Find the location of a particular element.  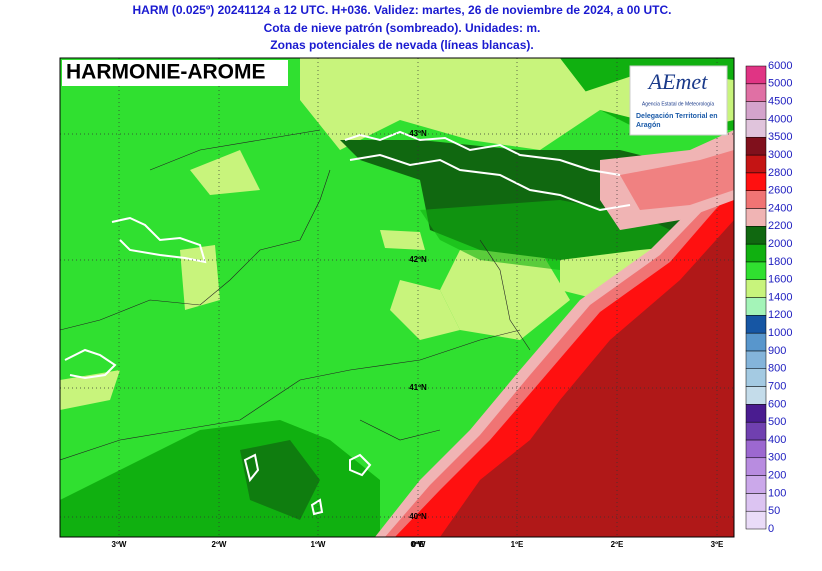

colorbar-label: 800 is located at coordinates (777, 369).